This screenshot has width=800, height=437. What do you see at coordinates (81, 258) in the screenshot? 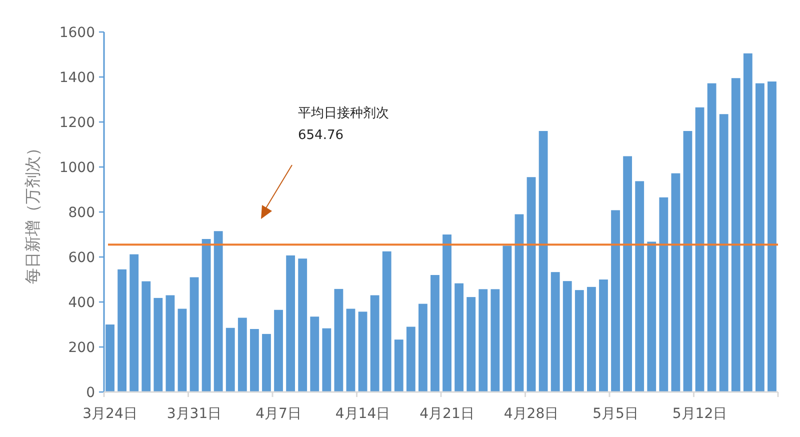
I see `y-tick-label: 600` at bounding box center [81, 258].